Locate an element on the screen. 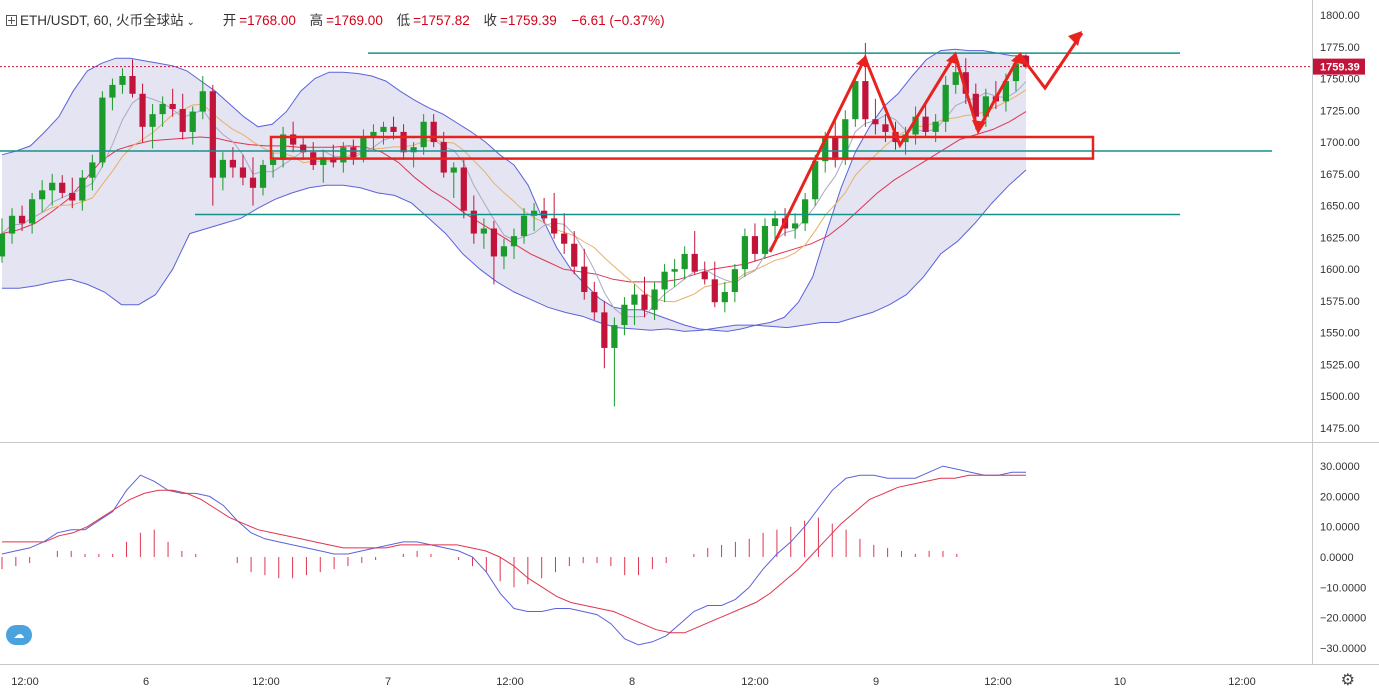  plus-icon is located at coordinates (11, 20).